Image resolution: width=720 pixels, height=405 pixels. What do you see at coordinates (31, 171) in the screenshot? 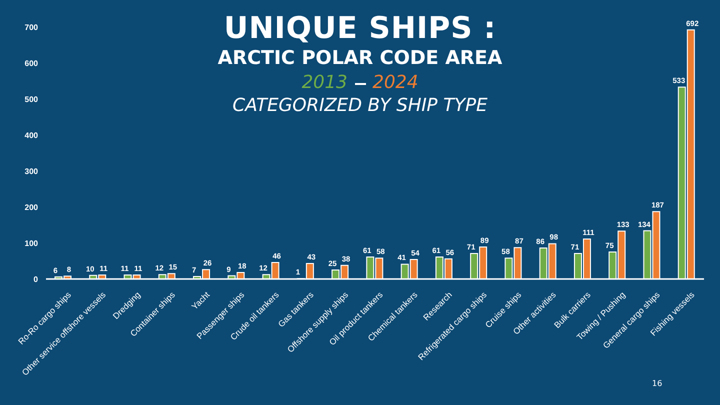
I see `y-tick-label: 300` at bounding box center [31, 171].